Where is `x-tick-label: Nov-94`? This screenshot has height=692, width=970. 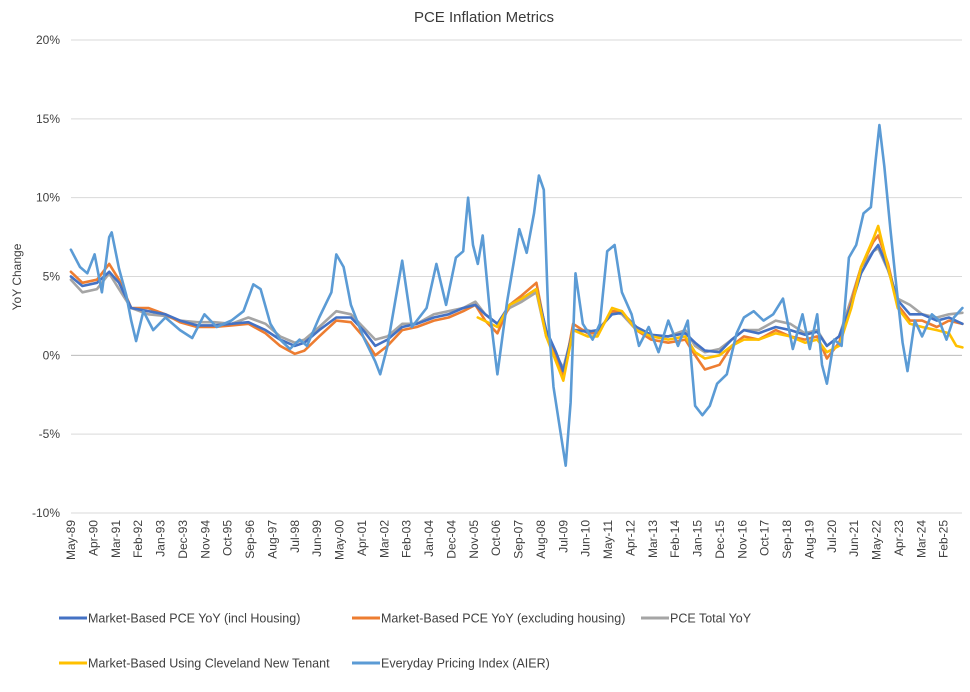 x-tick-label: Nov-94 is located at coordinates (205, 539).